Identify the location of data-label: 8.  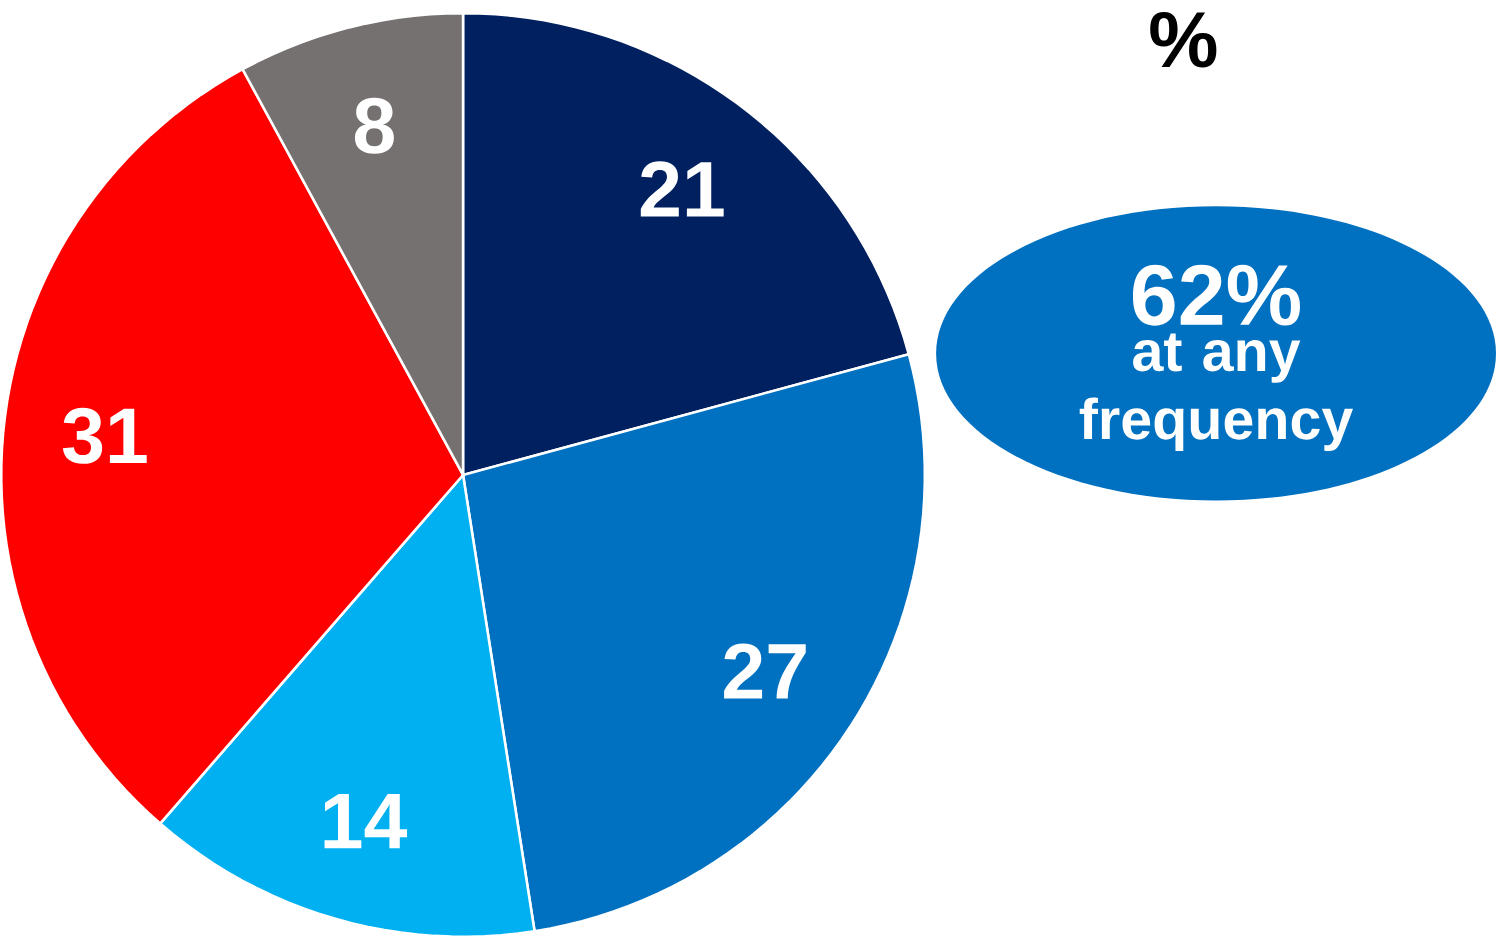
(374, 125).